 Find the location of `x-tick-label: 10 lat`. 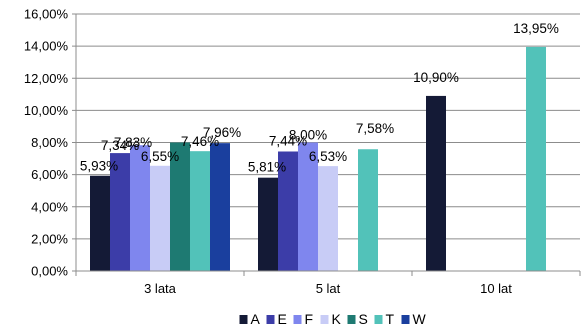

x-tick-label: 10 lat is located at coordinates (496, 288).